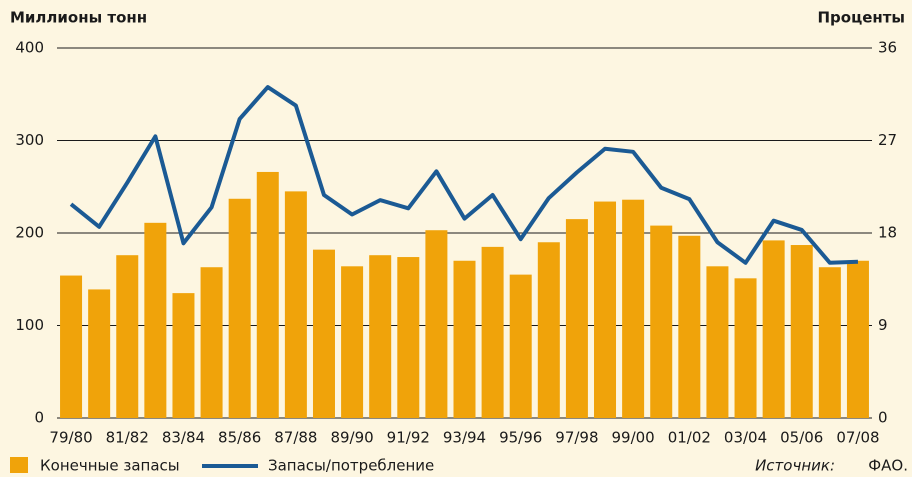 This screenshot has width=912, height=477. What do you see at coordinates (29, 48) in the screenshot?
I see `y-tick-label: 400` at bounding box center [29, 48].